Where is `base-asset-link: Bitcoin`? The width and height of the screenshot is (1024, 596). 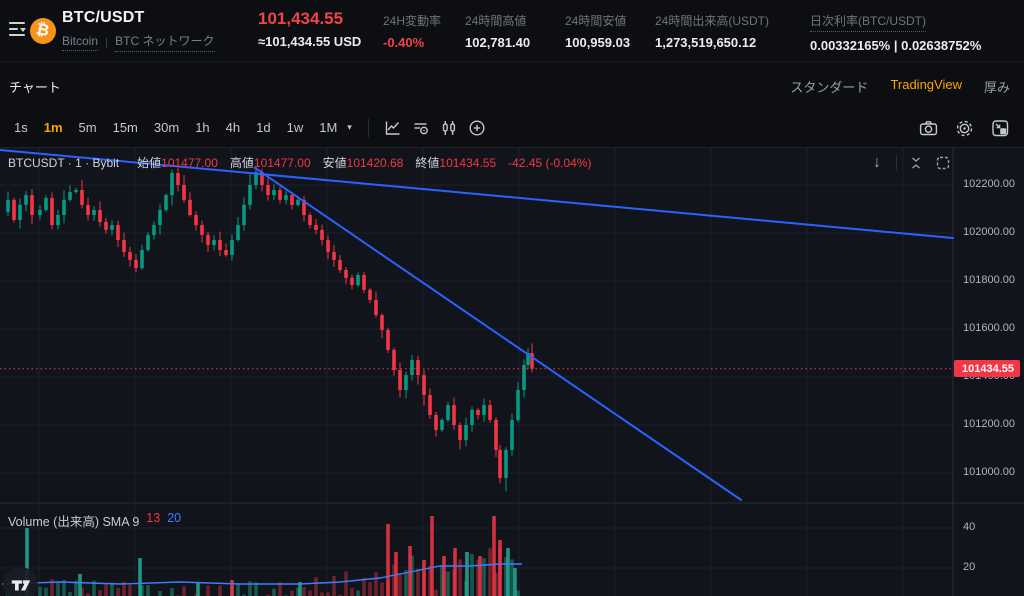
base-asset-link: Bitcoin is located at coordinates (80, 42).